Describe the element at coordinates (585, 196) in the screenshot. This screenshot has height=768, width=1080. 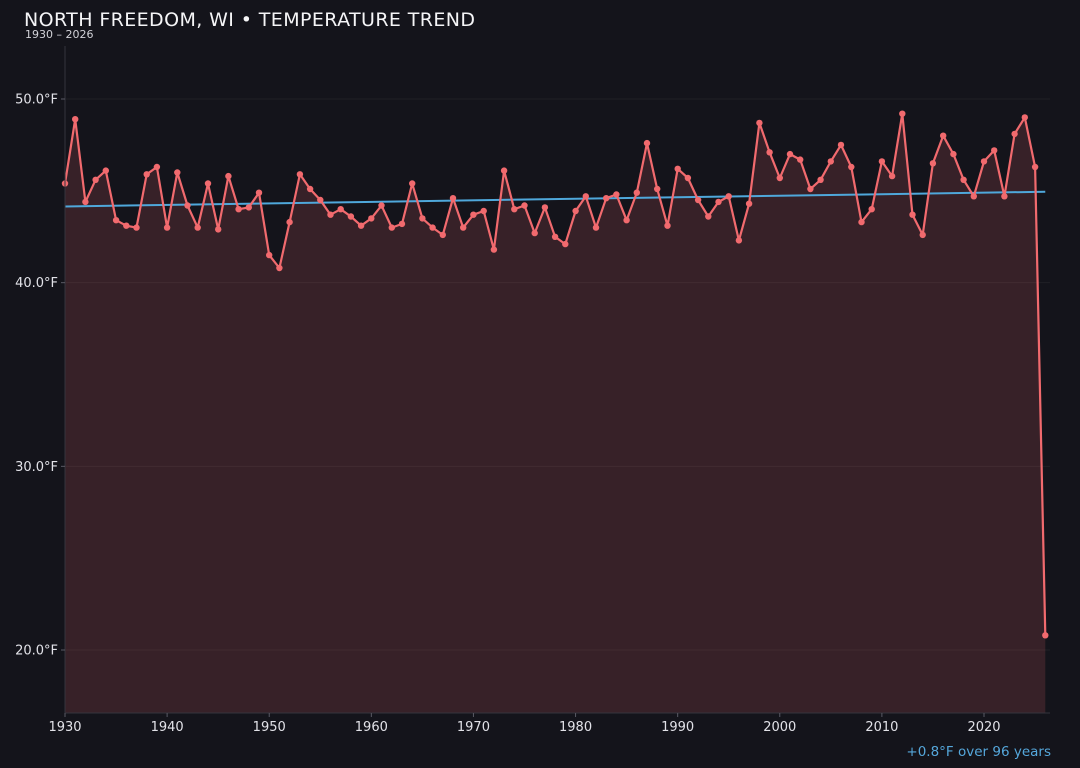
I see `data-point-1981` at that location.